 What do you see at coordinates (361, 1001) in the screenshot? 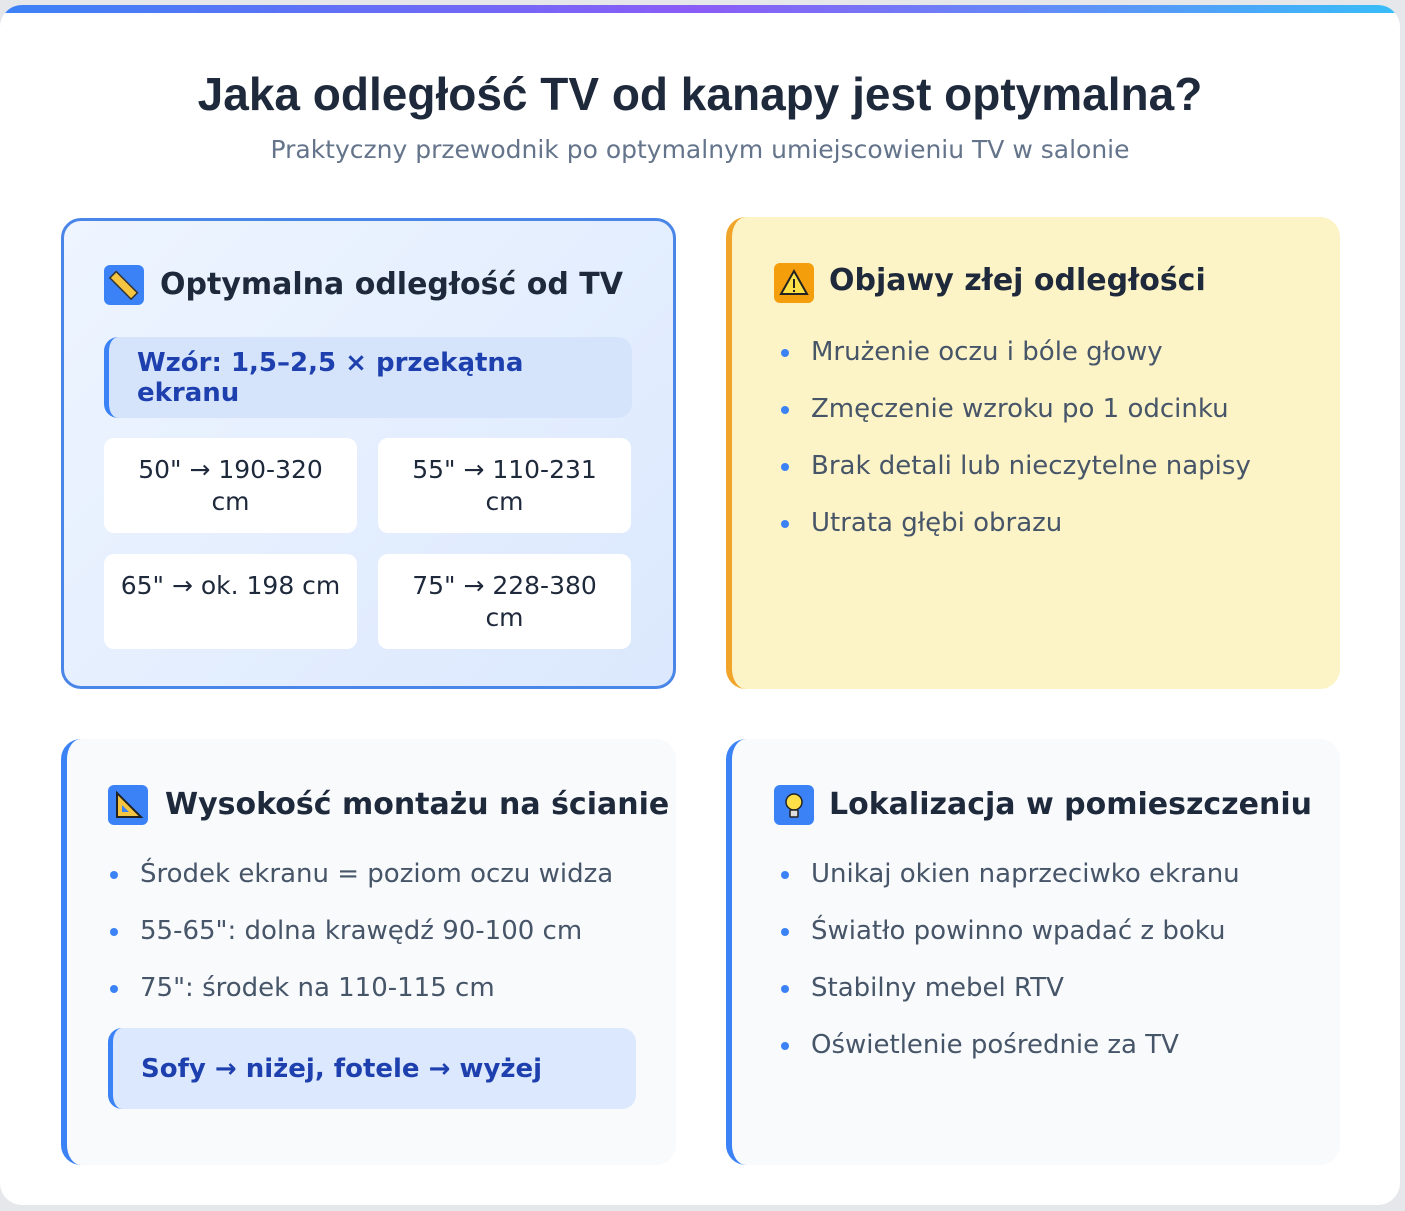
I see `list-item: 75": środek na 110-115 cm` at bounding box center [361, 1001].